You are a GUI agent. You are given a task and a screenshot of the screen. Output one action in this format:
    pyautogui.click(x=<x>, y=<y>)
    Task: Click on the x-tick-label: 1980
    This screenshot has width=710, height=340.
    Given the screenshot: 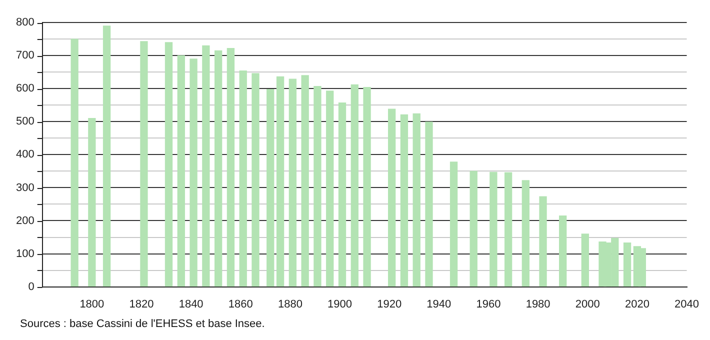 What is the action you would take?
    pyautogui.click(x=538, y=304)
    